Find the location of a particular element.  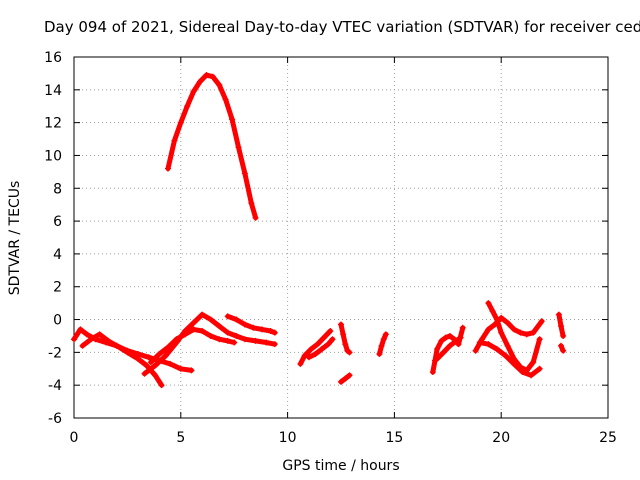

x-tick-label: 25 is located at coordinates (608, 438).